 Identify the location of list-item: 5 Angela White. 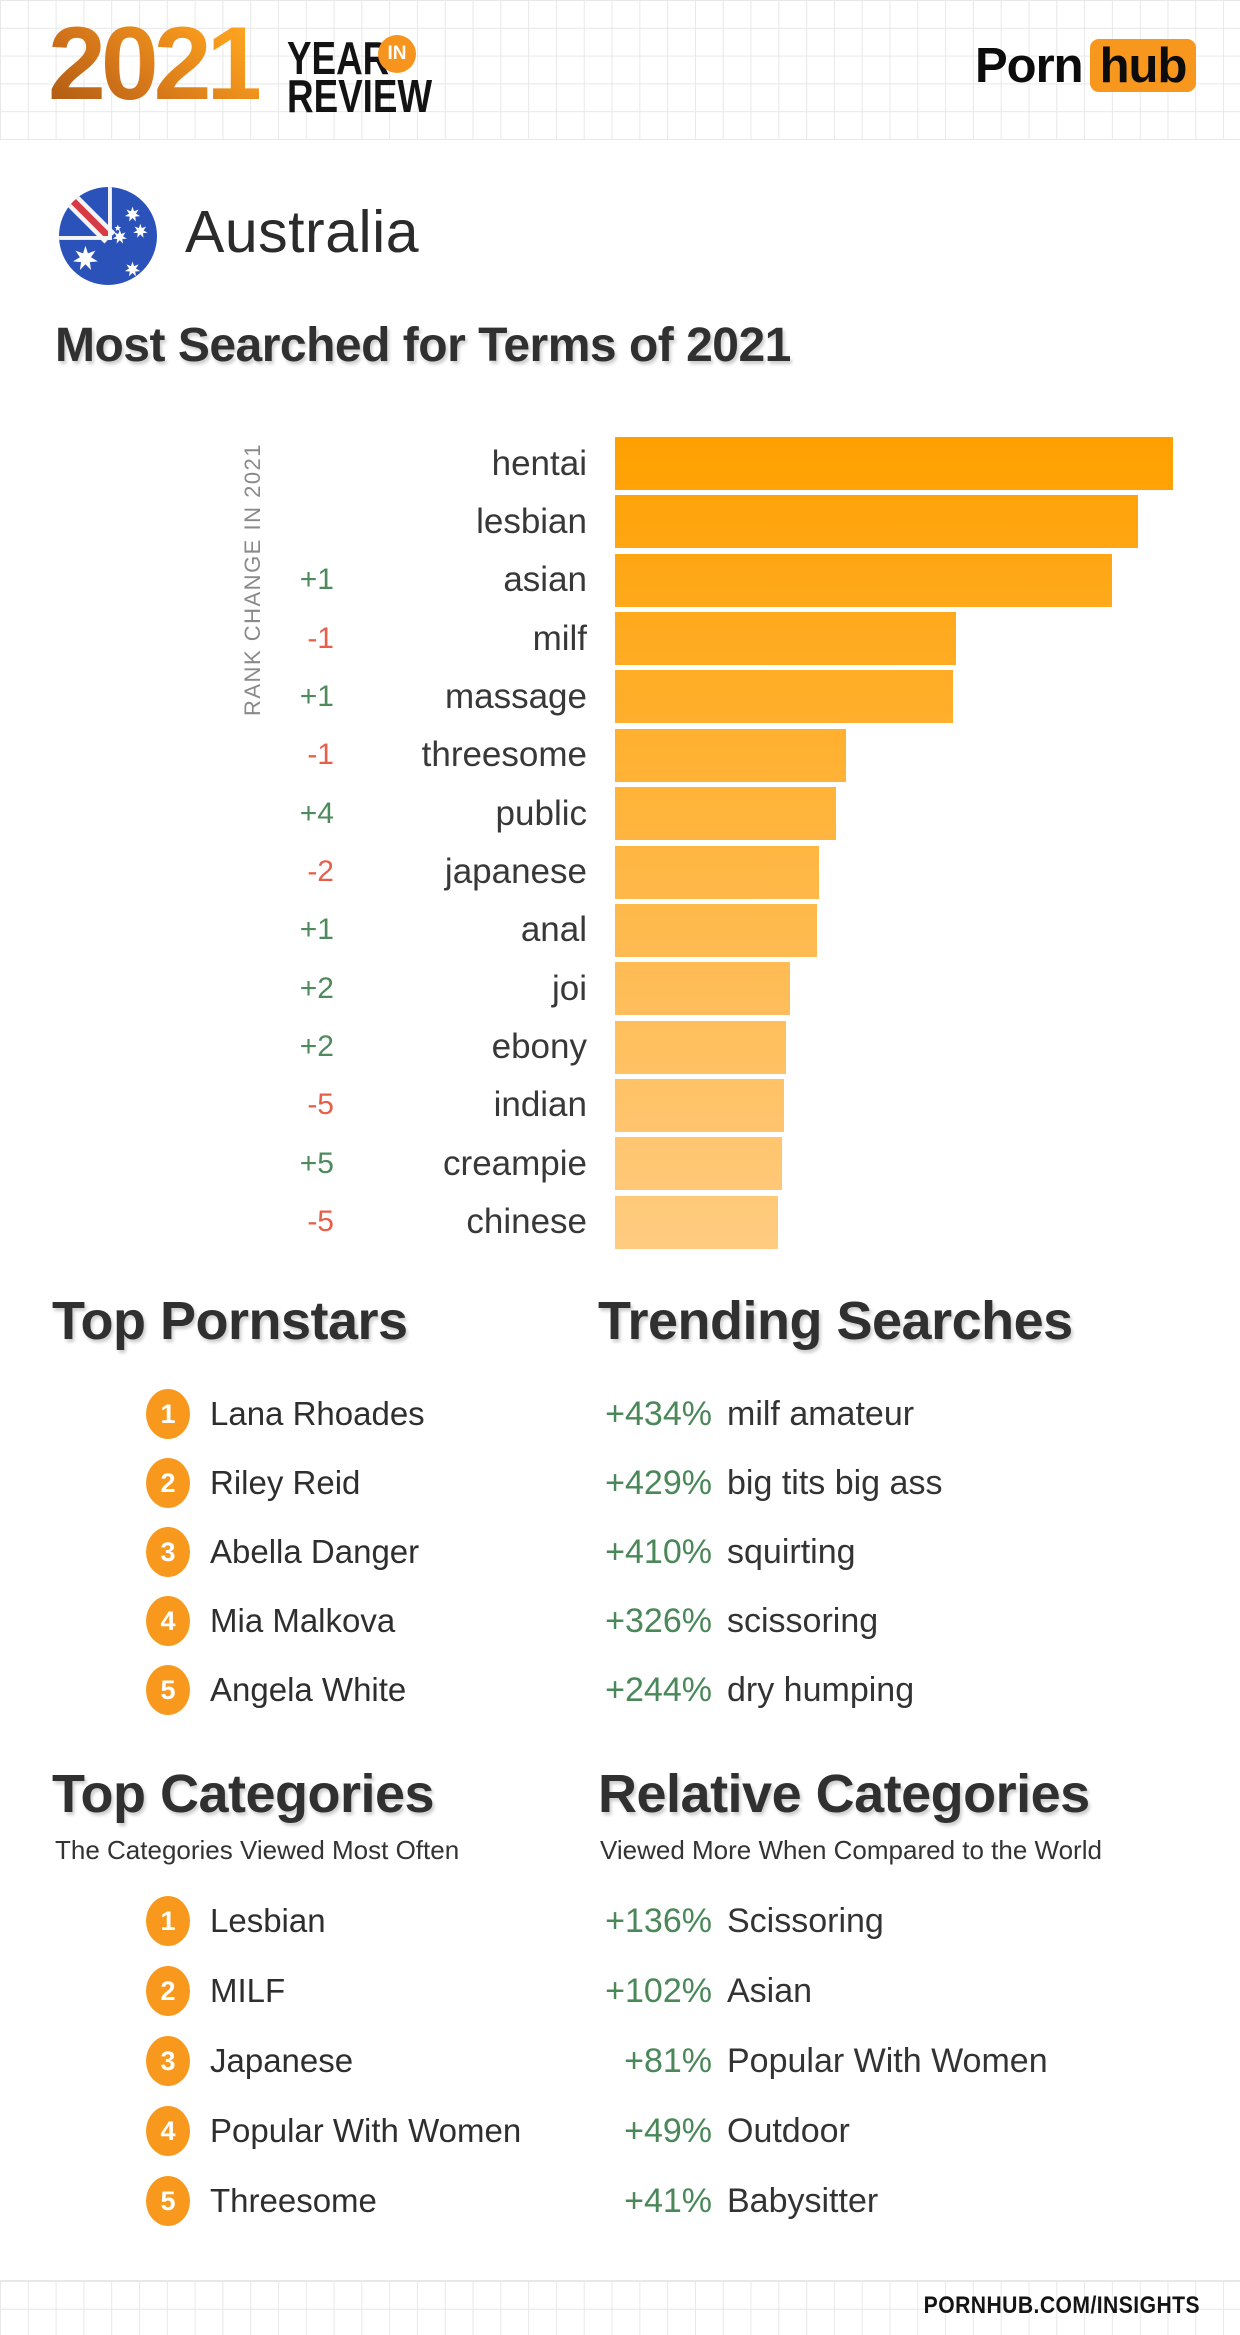
(620, 1690).